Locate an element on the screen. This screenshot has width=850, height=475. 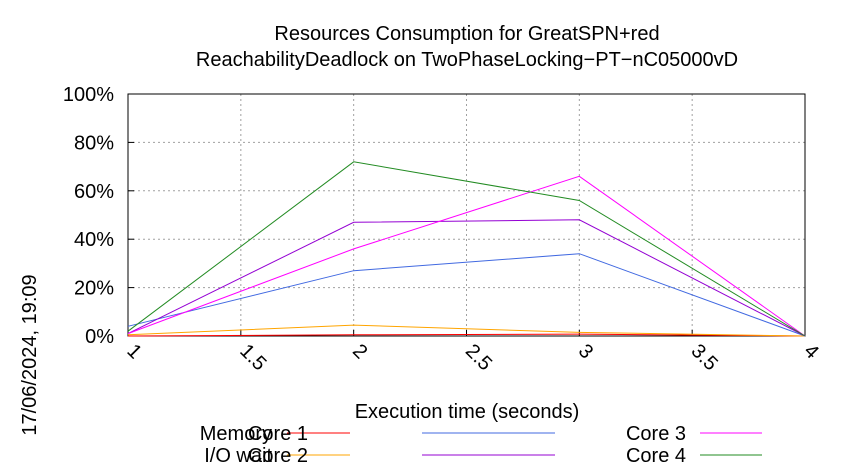
series-line-i-o-wait is located at coordinates (466, 330).